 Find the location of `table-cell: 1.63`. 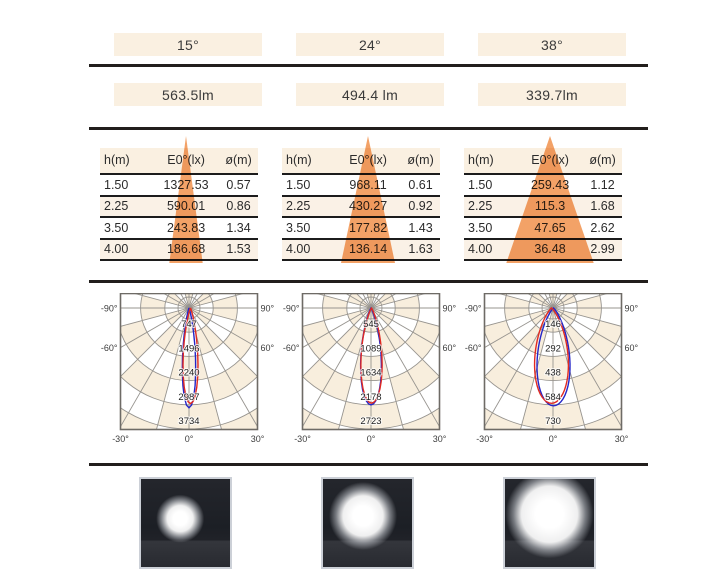

table-cell: 1.63 is located at coordinates (420, 249).